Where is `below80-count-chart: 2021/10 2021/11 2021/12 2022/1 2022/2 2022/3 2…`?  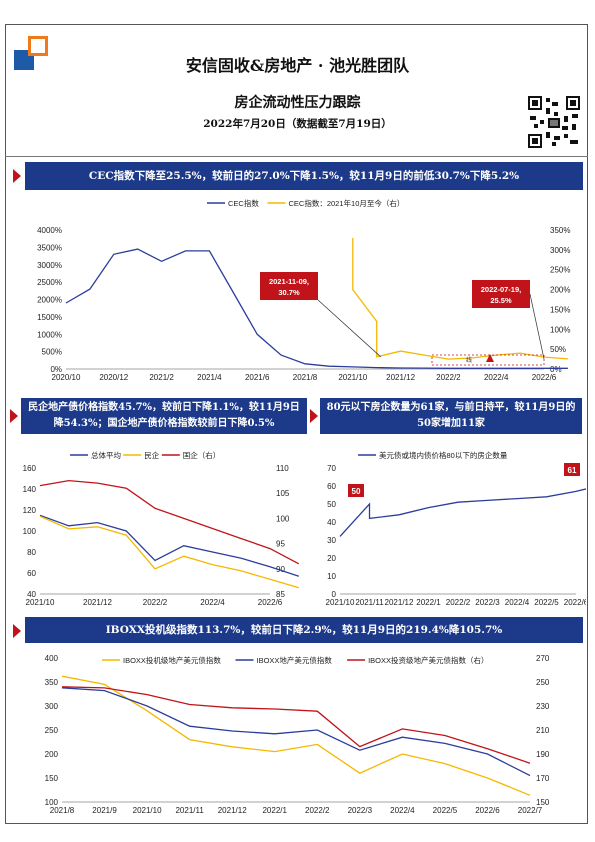 below80-count-chart: 2021/10 2021/11 2021/12 2022/1 2022/2 2022/3 2… is located at coordinates (456, 528).